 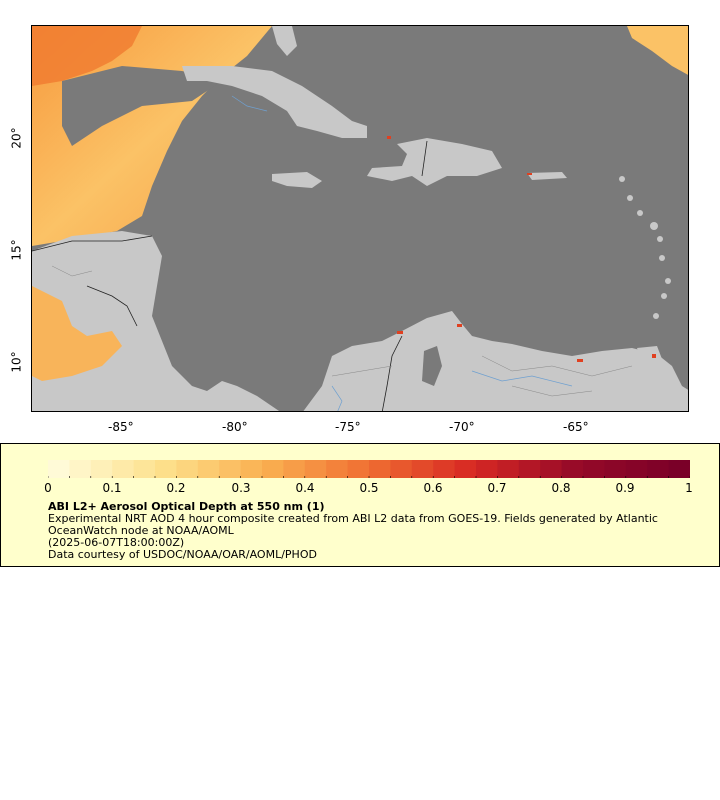 What do you see at coordinates (369, 488) in the screenshot?
I see `colorbar-tick-5: 0.5` at bounding box center [369, 488].